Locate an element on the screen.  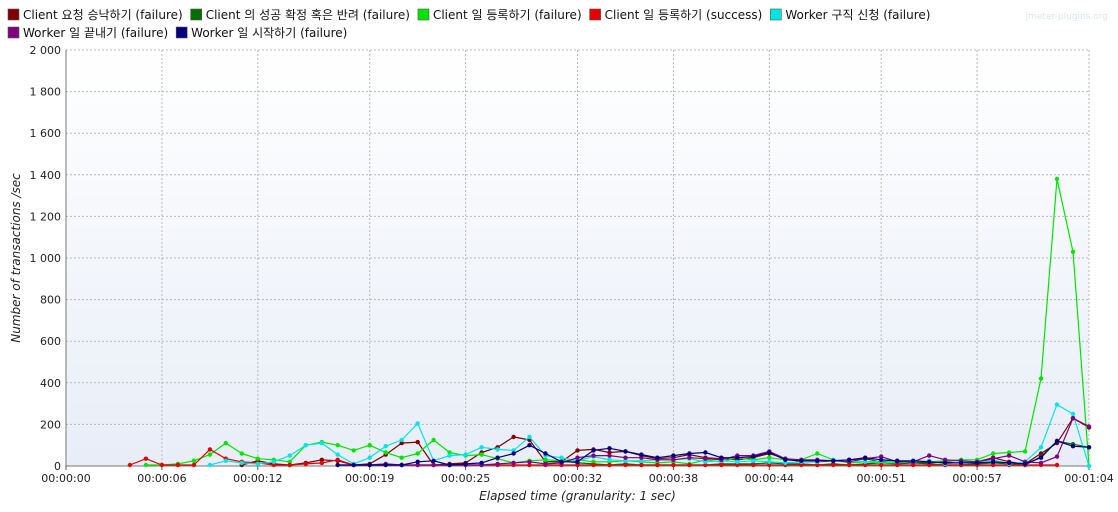
x-tick-label: 00:00:44 is located at coordinates (769, 478).